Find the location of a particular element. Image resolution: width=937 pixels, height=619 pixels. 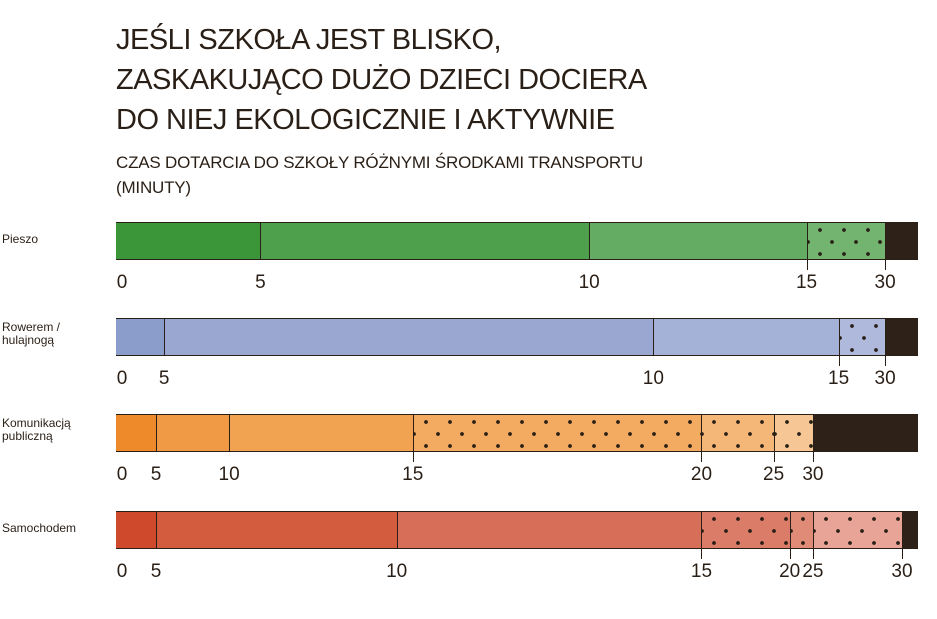

row-label: Pieszo is located at coordinates (20, 239).